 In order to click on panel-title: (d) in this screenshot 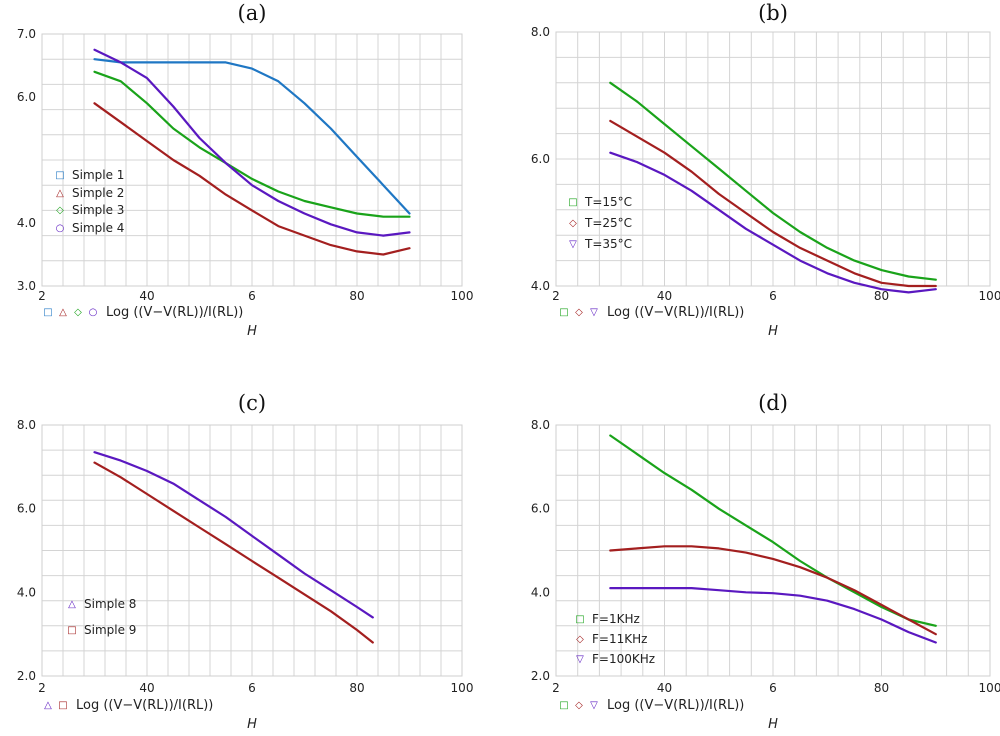, I will do `click(773, 403)`.